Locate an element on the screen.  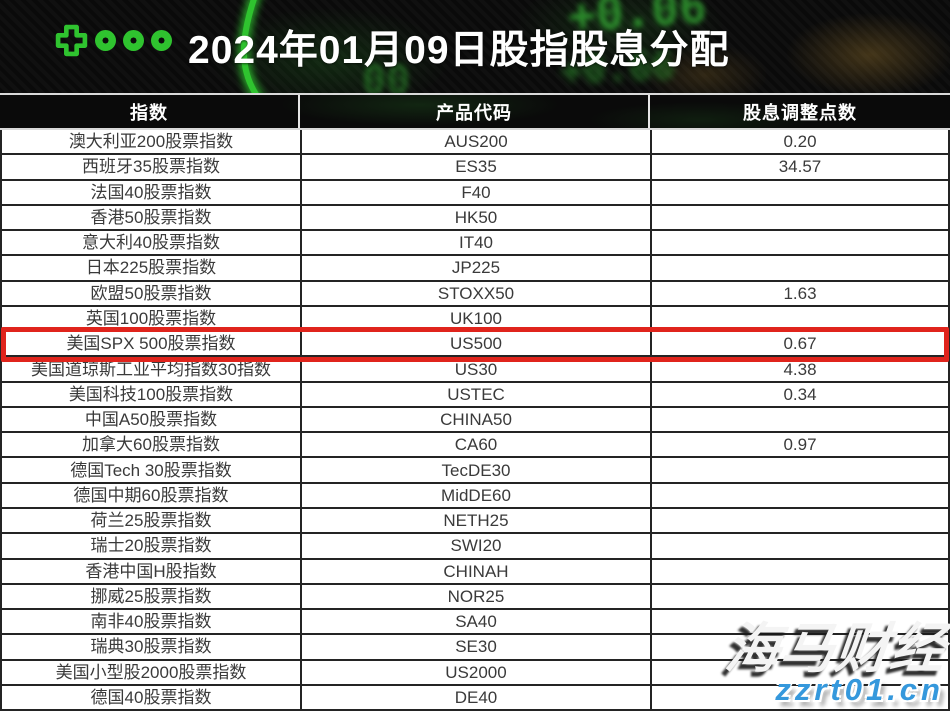
cell-code: CA60 is located at coordinates (477, 445).